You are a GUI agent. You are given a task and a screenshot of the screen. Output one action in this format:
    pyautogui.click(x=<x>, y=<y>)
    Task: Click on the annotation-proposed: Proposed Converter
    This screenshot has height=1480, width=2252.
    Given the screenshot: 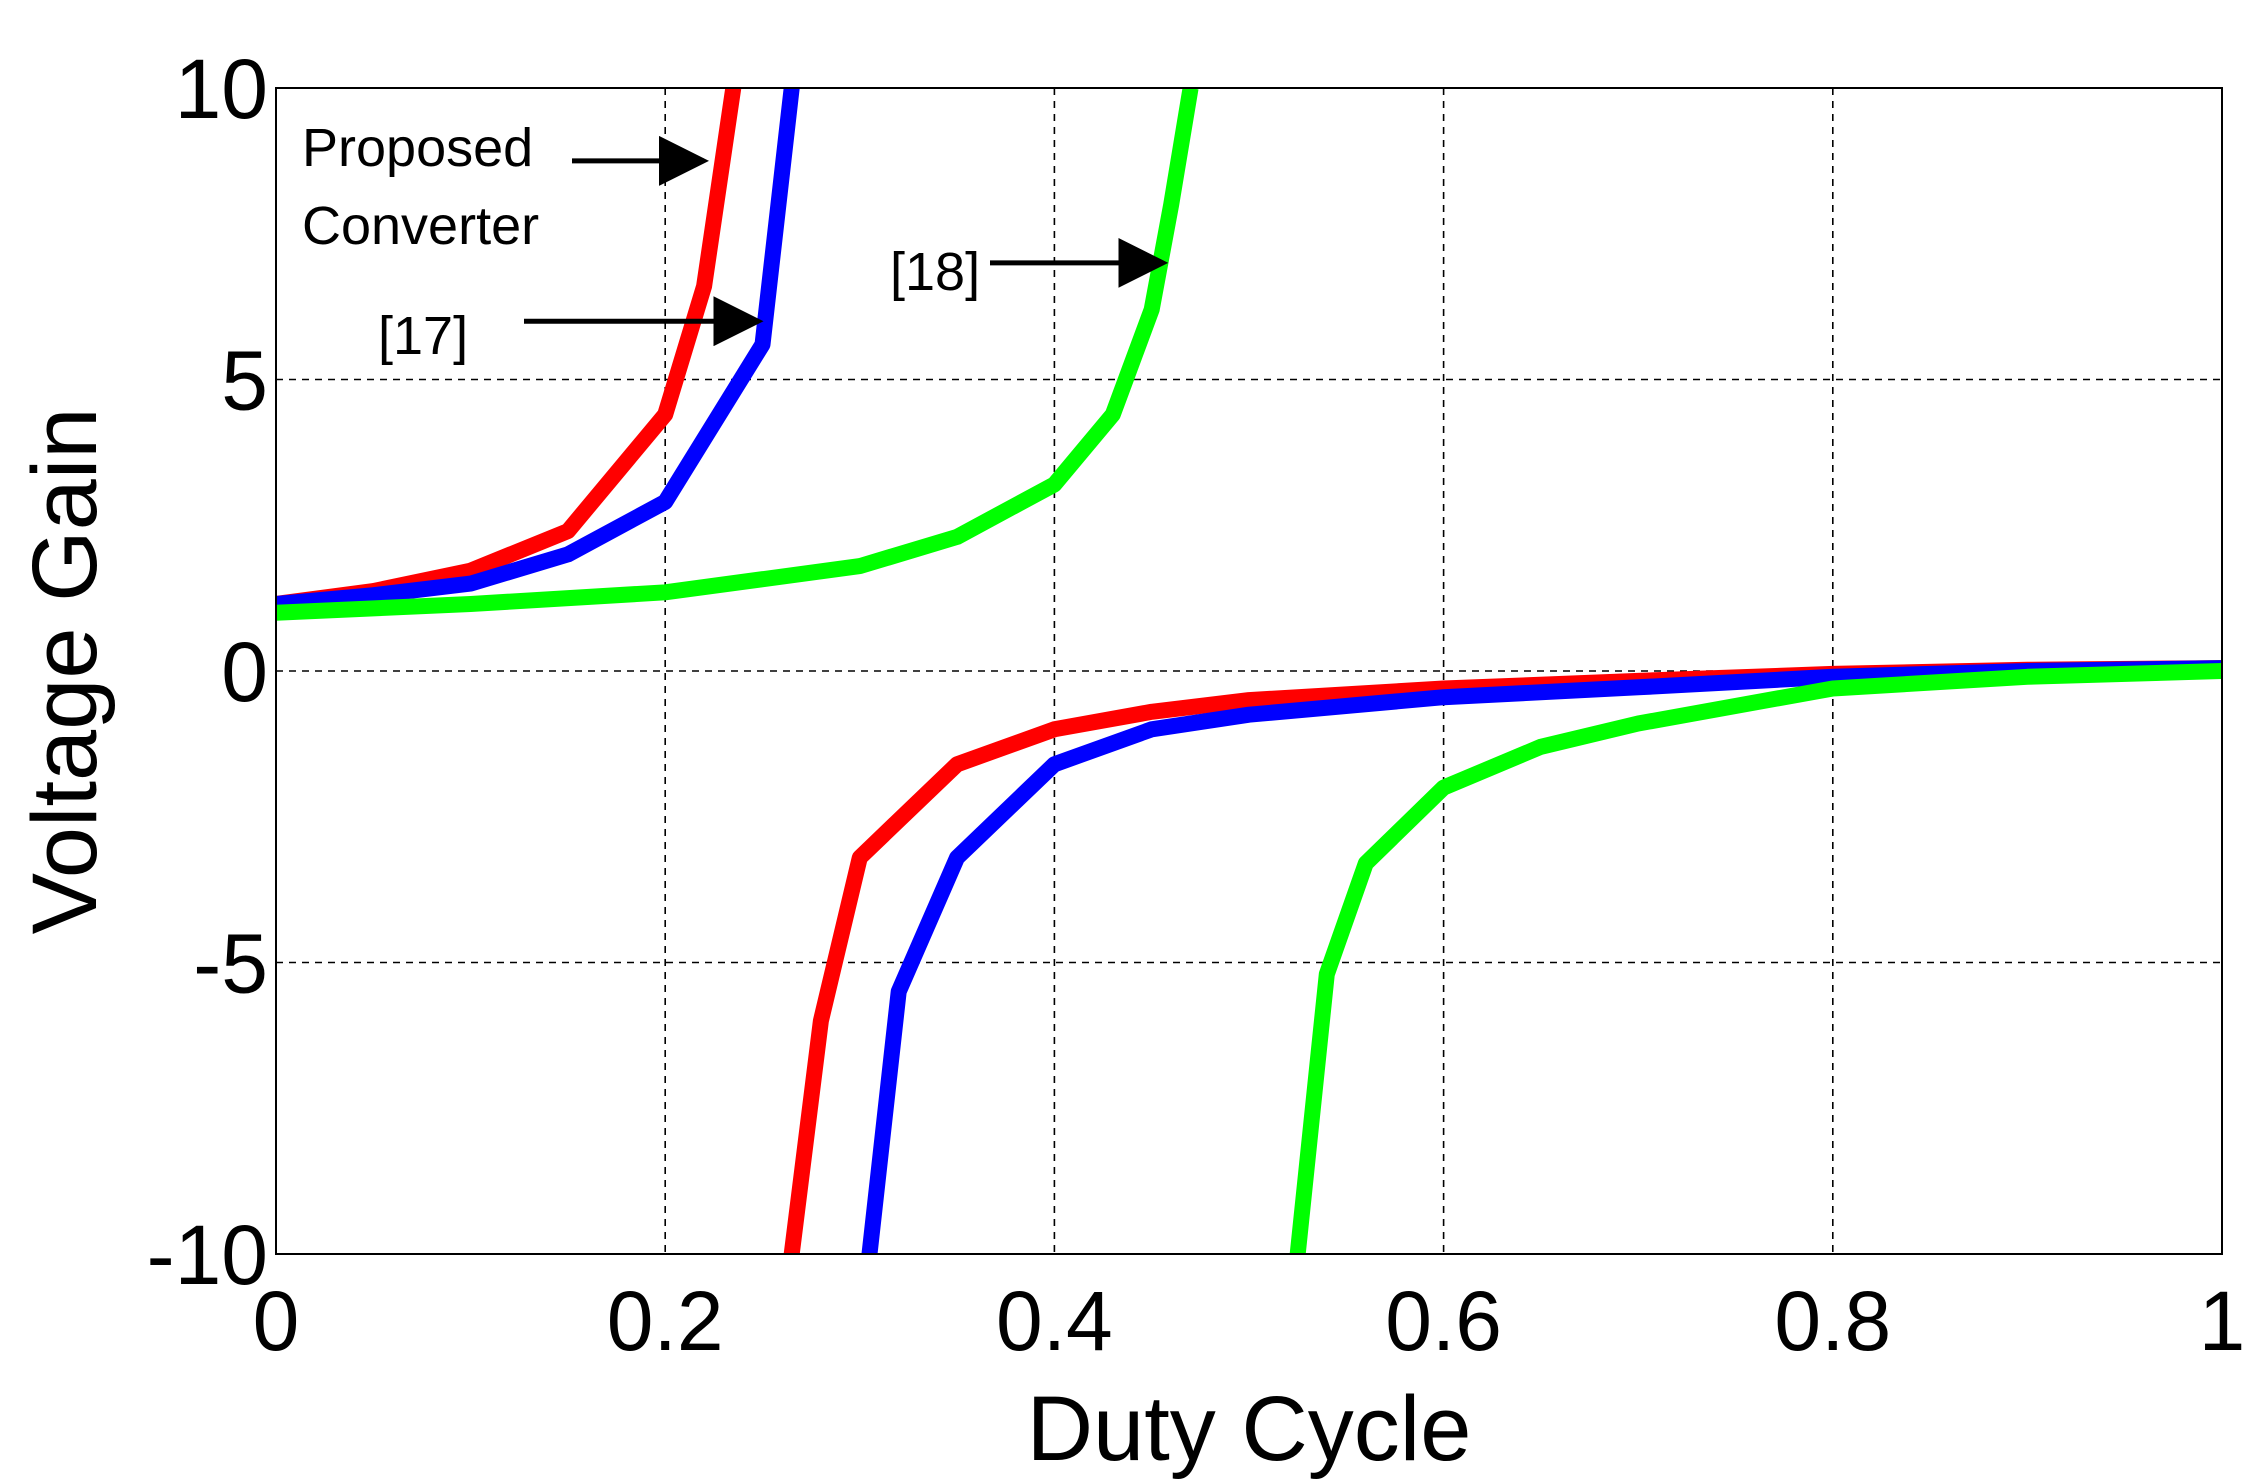 What is the action you would take?
    pyautogui.click(x=506, y=187)
    